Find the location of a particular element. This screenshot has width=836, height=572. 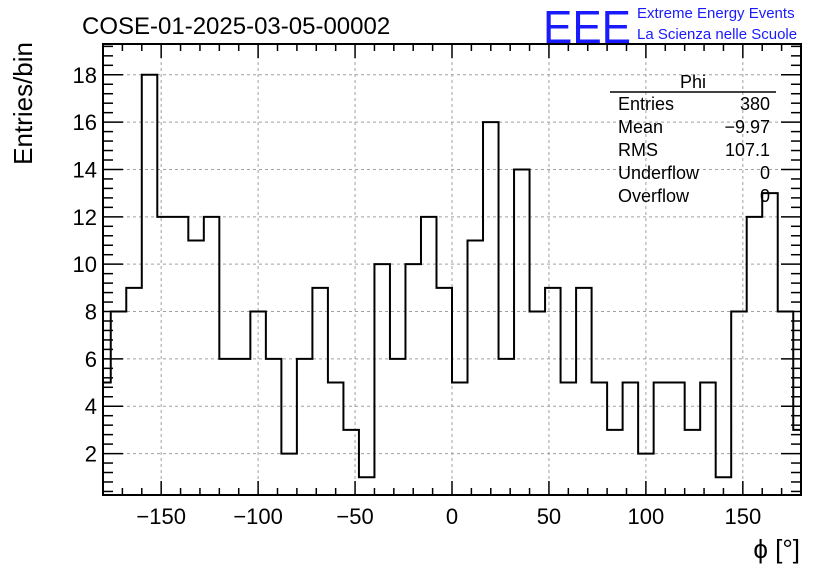

x-tick-label: 50 is located at coordinates (549, 516).